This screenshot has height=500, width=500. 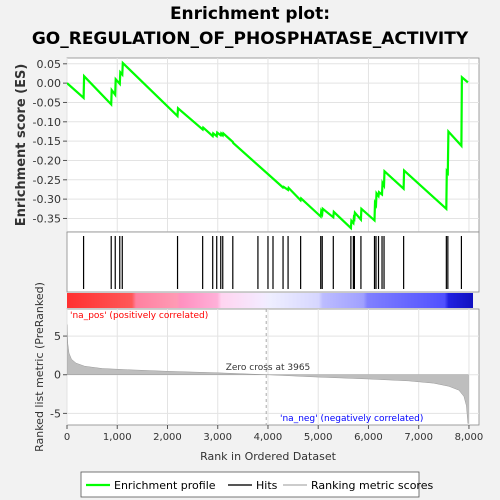 I want to click on chart-title-line1: Enrichment plot:, so click(x=250, y=14).